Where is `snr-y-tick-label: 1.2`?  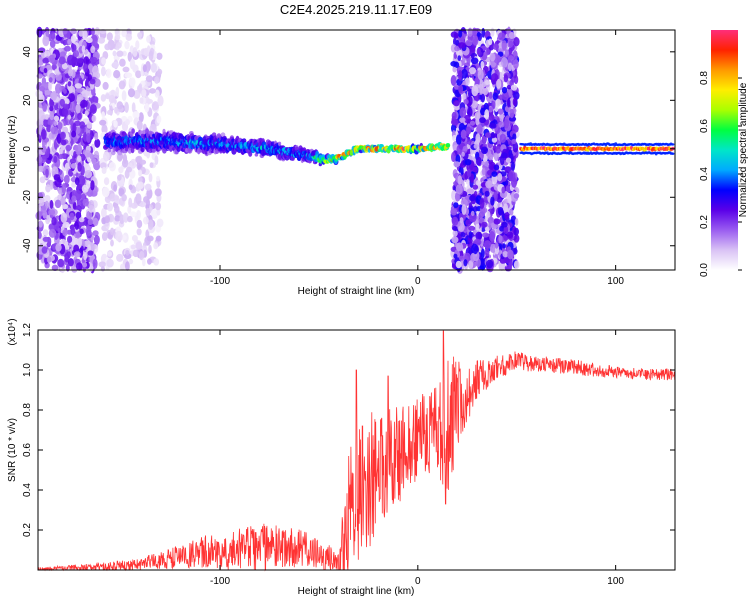 snr-y-tick-label: 1.2 is located at coordinates (27, 330).